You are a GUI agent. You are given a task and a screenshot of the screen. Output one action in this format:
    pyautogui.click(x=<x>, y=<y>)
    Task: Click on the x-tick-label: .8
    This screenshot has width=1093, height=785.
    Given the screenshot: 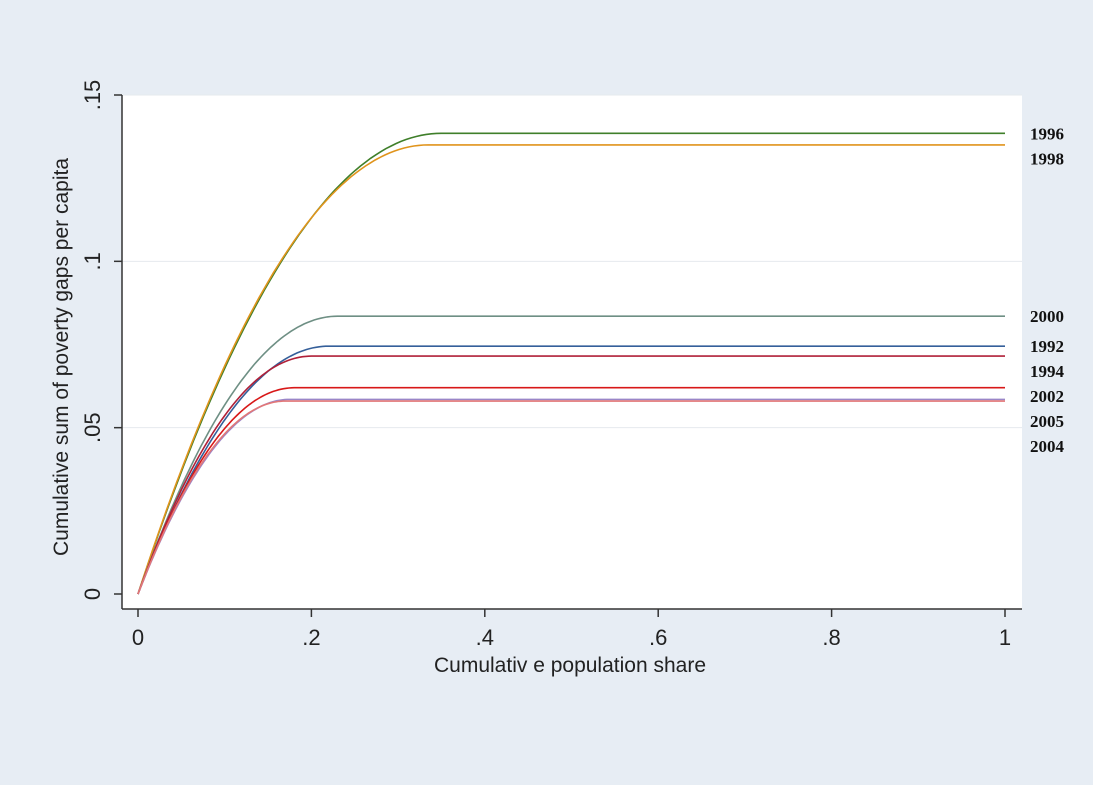 What is the action you would take?
    pyautogui.click(x=831, y=637)
    